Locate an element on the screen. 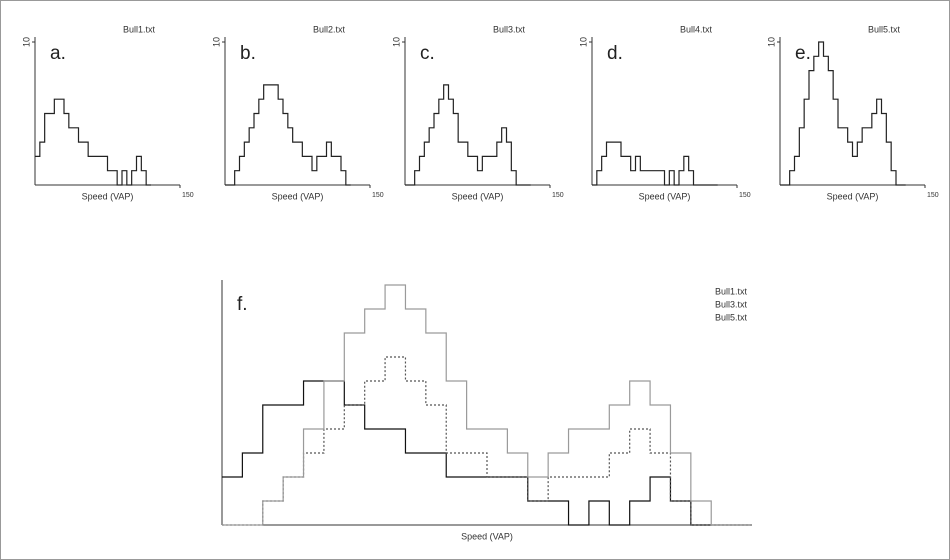  panel-letter: d. is located at coordinates (615, 53).